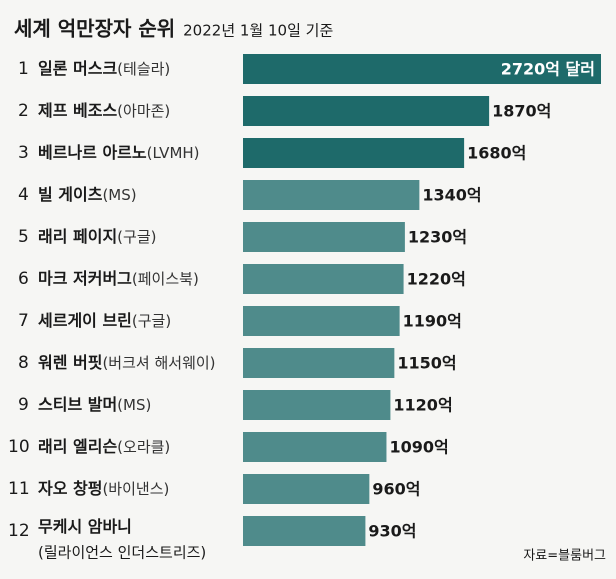  I want to click on value-label: 1220억, so click(436, 279).